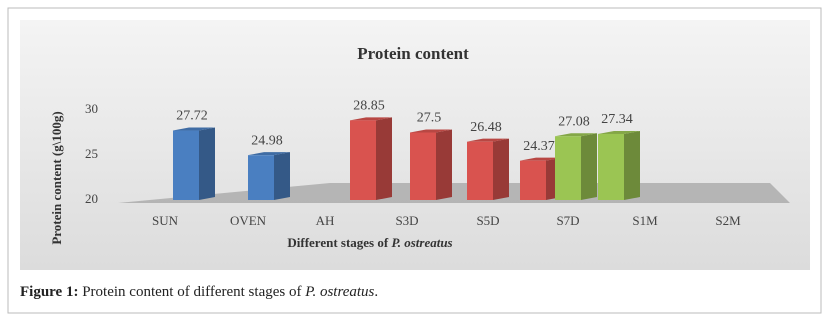  I want to click on caption-label: Figure 1:, so click(49, 292).